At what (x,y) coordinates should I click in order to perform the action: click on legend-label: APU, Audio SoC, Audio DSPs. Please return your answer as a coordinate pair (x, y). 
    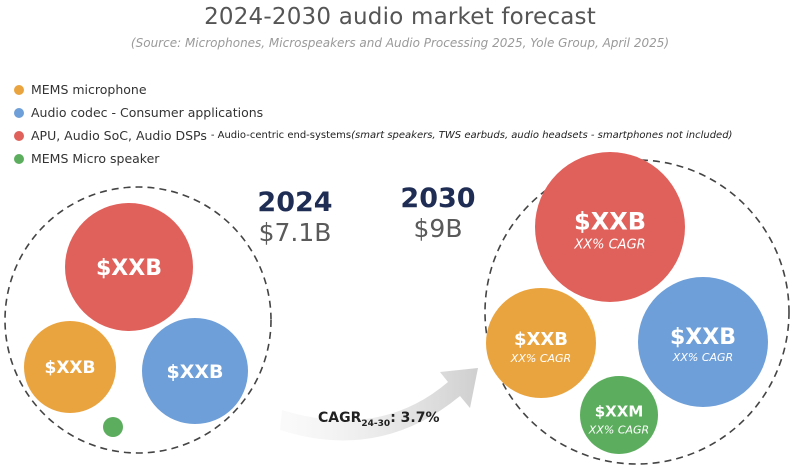
    Looking at the image, I should click on (119, 135).